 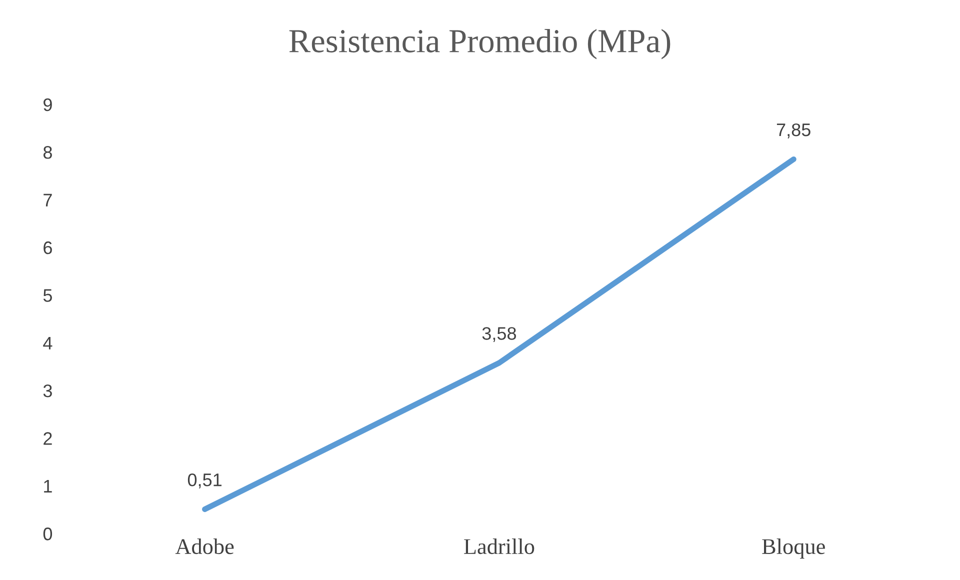 What do you see at coordinates (47, 152) in the screenshot?
I see `y-tick-label: 8` at bounding box center [47, 152].